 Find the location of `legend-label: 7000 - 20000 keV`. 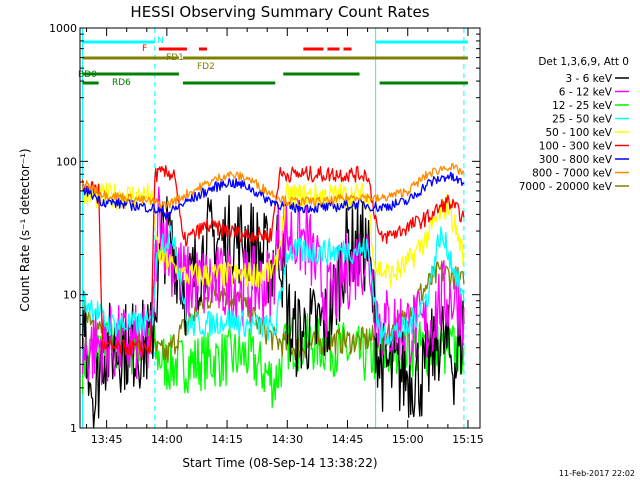

legend-label: 7000 - 20000 keV is located at coordinates (566, 187).